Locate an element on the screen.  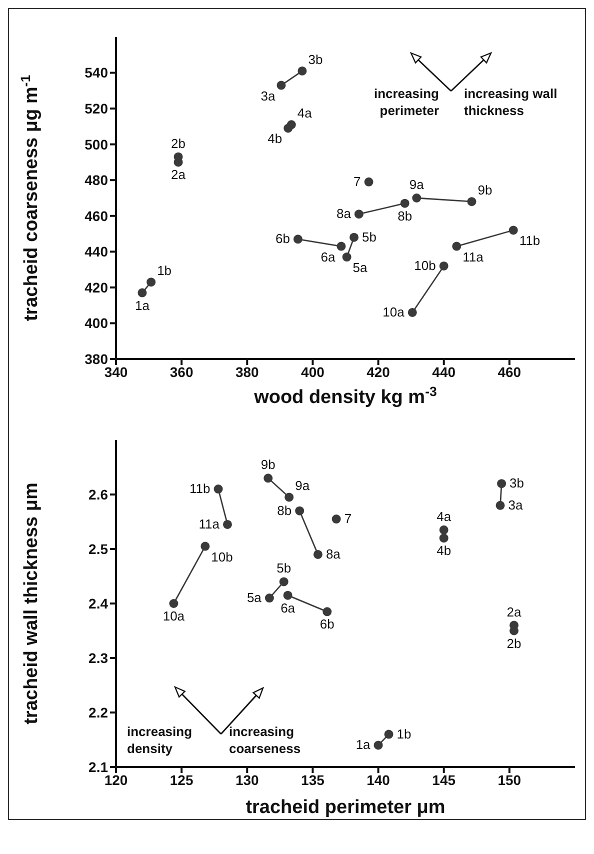
y-tick-label: 2.2 is located at coordinates (98, 712).